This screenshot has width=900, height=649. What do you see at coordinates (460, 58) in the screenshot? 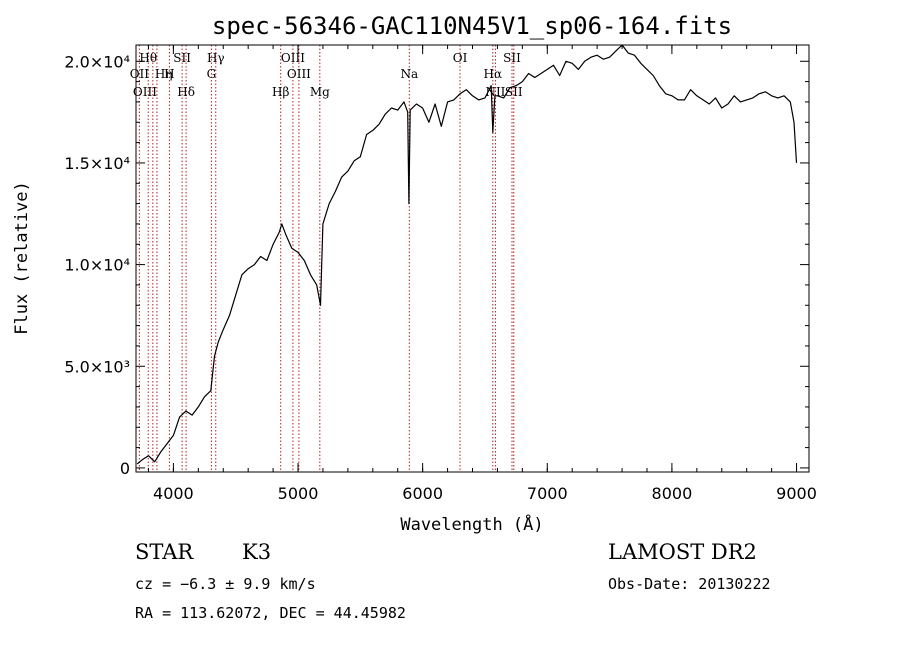
I see `line-label-14: OI` at bounding box center [460, 58].